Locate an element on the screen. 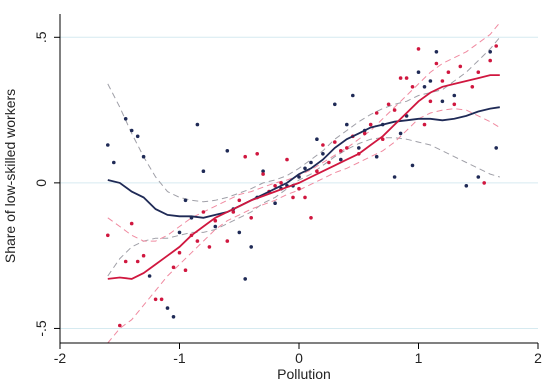 The height and width of the screenshot is (383, 543). y-tick-label: .5 is located at coordinates (41, 37).